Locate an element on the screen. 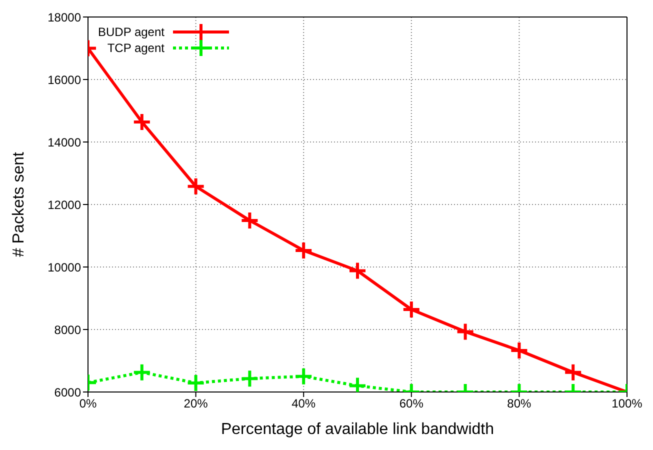 The height and width of the screenshot is (450, 653). y-tick-label: 6000 is located at coordinates (68, 392).